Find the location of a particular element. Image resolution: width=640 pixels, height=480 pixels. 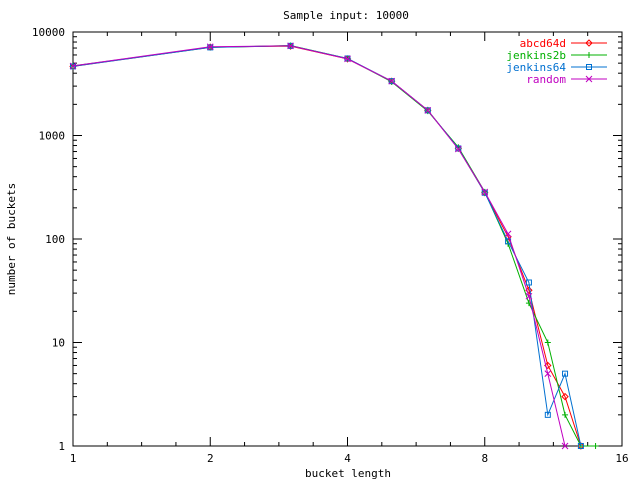

y-tick-label: 10000 is located at coordinates (48, 32).